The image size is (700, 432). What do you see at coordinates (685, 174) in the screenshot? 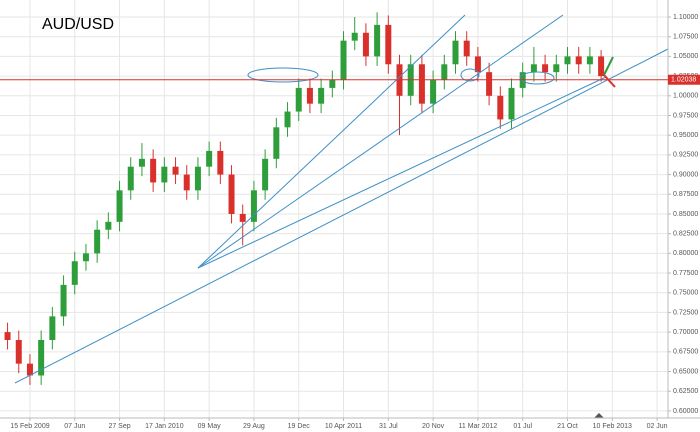
I see `y-tick-label: 0.90000` at bounding box center [685, 174].